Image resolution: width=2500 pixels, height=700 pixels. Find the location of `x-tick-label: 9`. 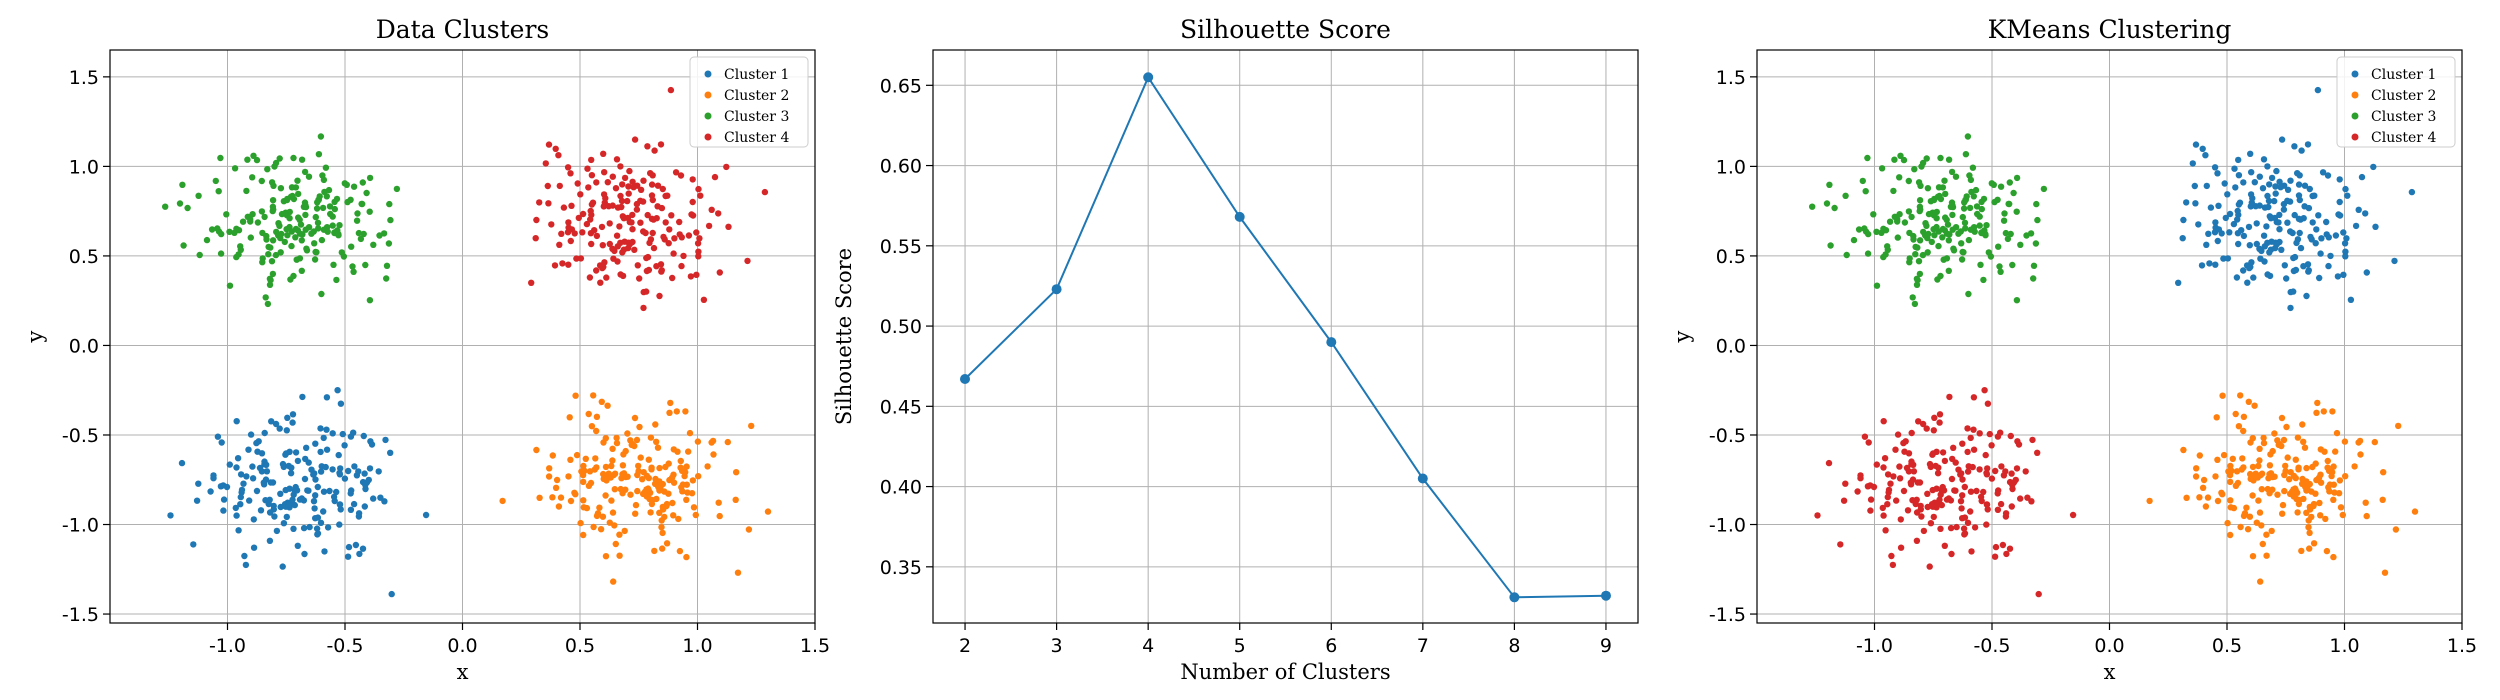

x-tick-label: 9 is located at coordinates (1606, 646).